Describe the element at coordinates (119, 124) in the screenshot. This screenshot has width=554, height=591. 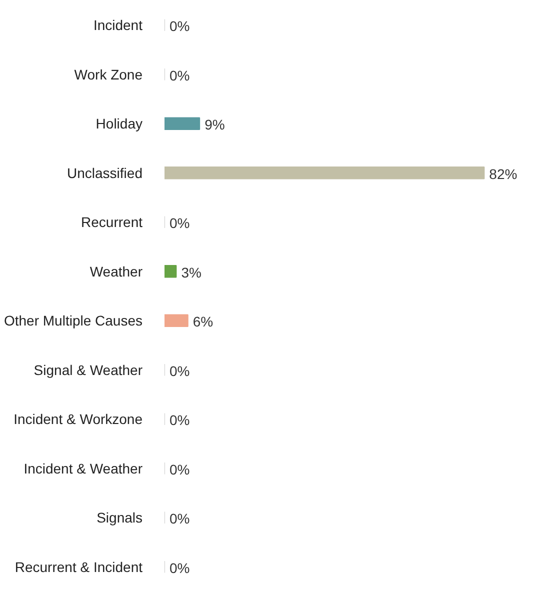
I see `y-tick-label: Holiday` at that location.